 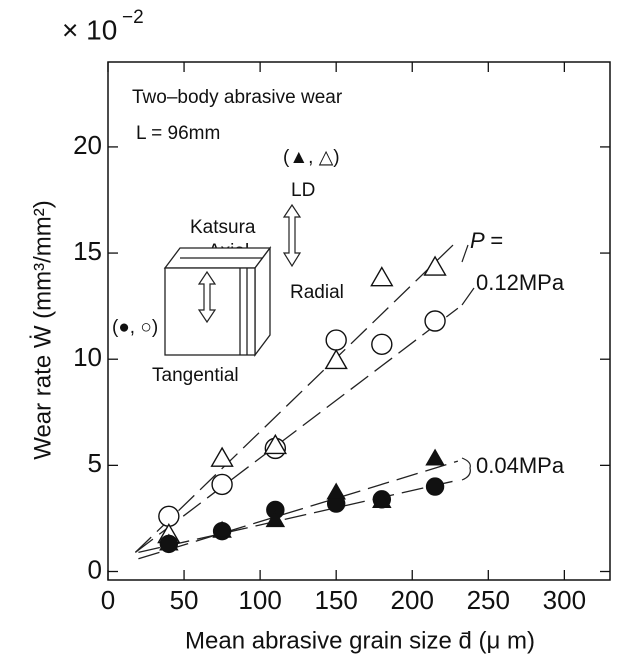 What do you see at coordinates (335, 600) in the screenshot?
I see `x-tick-label: 150` at bounding box center [335, 600].